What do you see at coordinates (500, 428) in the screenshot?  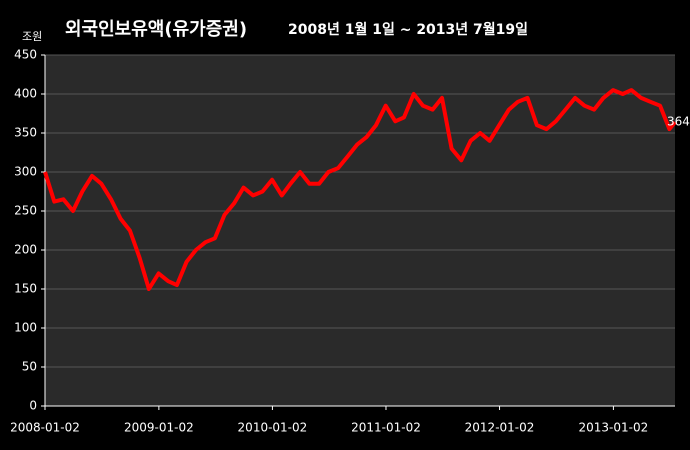 I see `x-tick-label: 2012-01-02` at bounding box center [500, 428].